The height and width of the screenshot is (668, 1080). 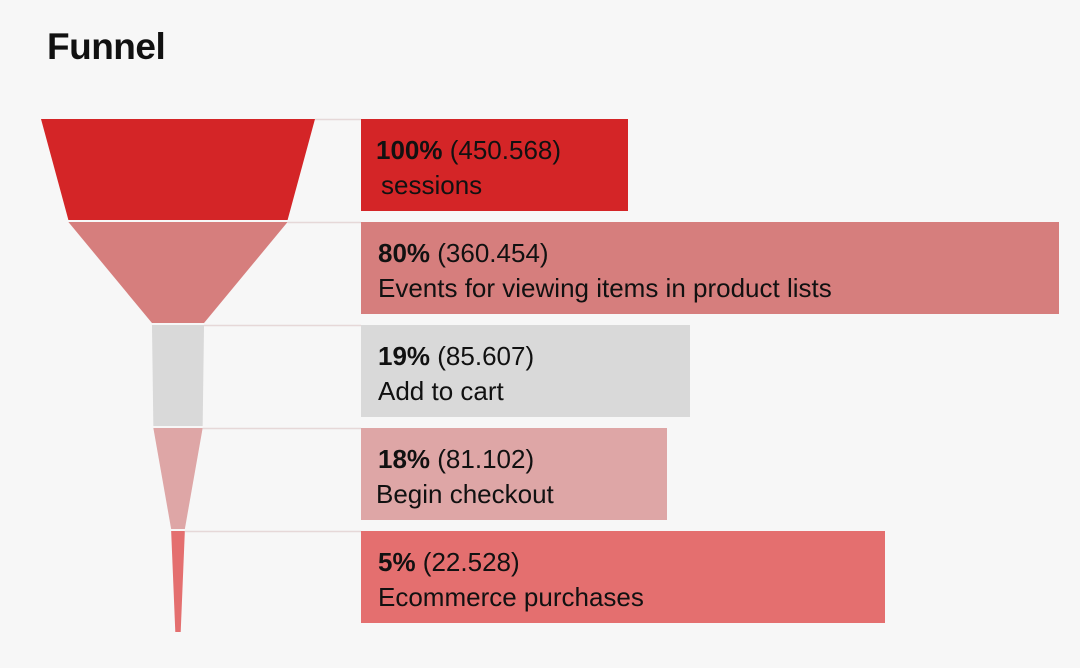 I want to click on stage-name-label-5: Ecommerce purchases, so click(x=511, y=597).